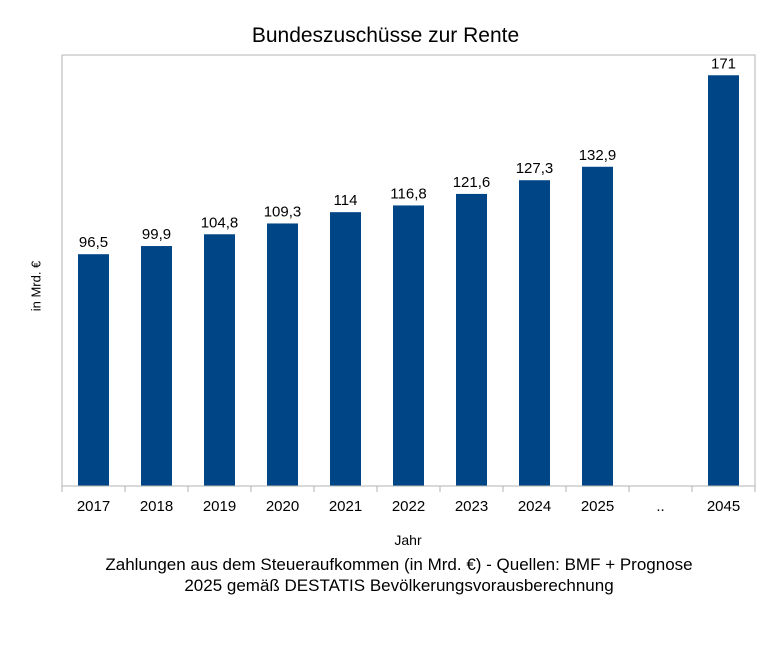 The width and height of the screenshot is (771, 649). I want to click on x-tick-label: 2018, so click(156, 506).